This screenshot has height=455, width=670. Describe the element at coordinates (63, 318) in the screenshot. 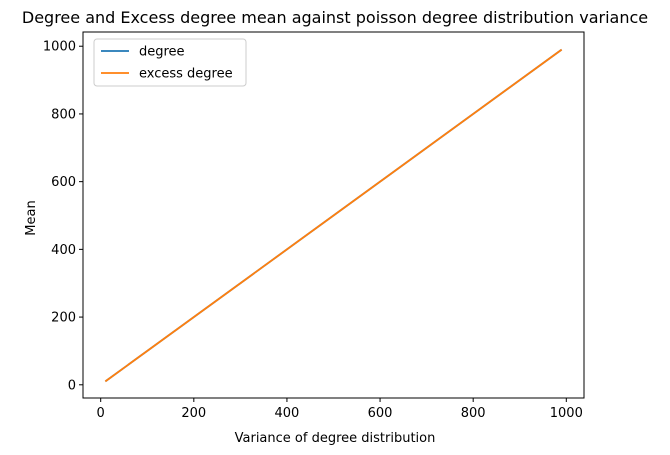

I see `y-tick-label: 200` at that location.